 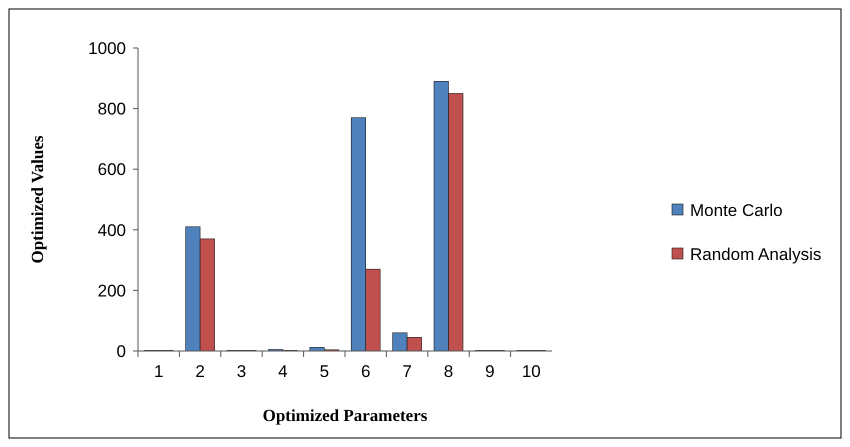 What do you see at coordinates (449, 371) in the screenshot?
I see `x-tick-label: 8` at bounding box center [449, 371].